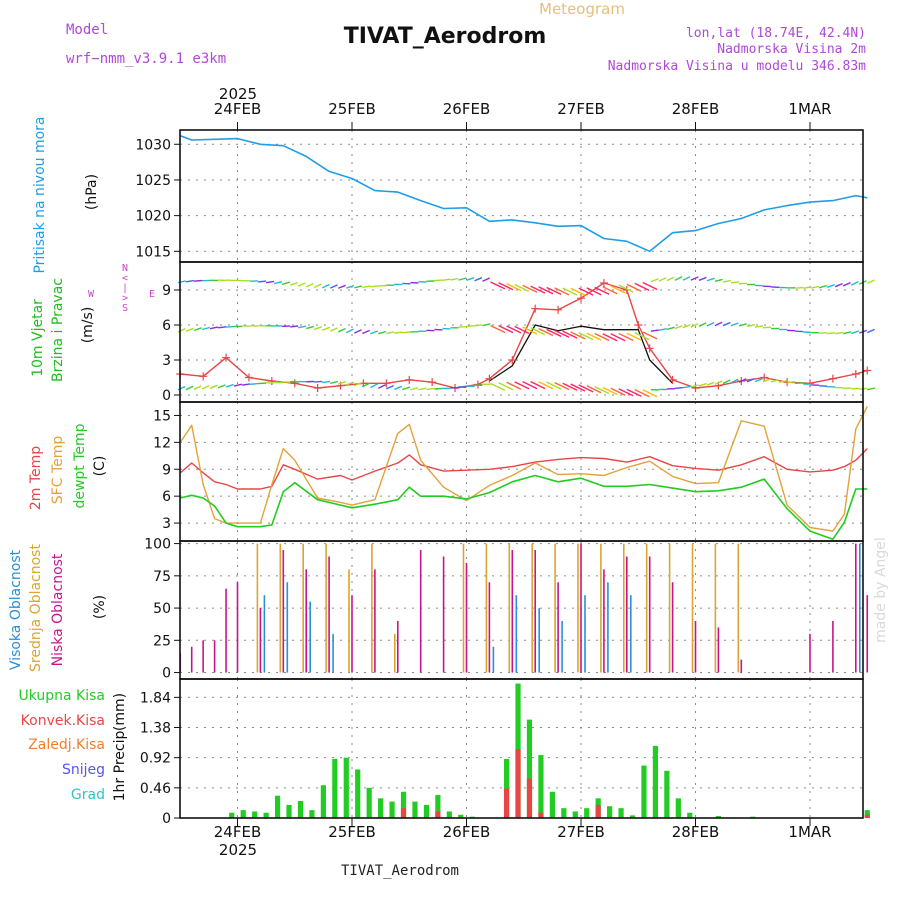  Describe the element at coordinates (61, 696) in the screenshot. I see `legend-ukupna: Ukupna Kisa` at that location.